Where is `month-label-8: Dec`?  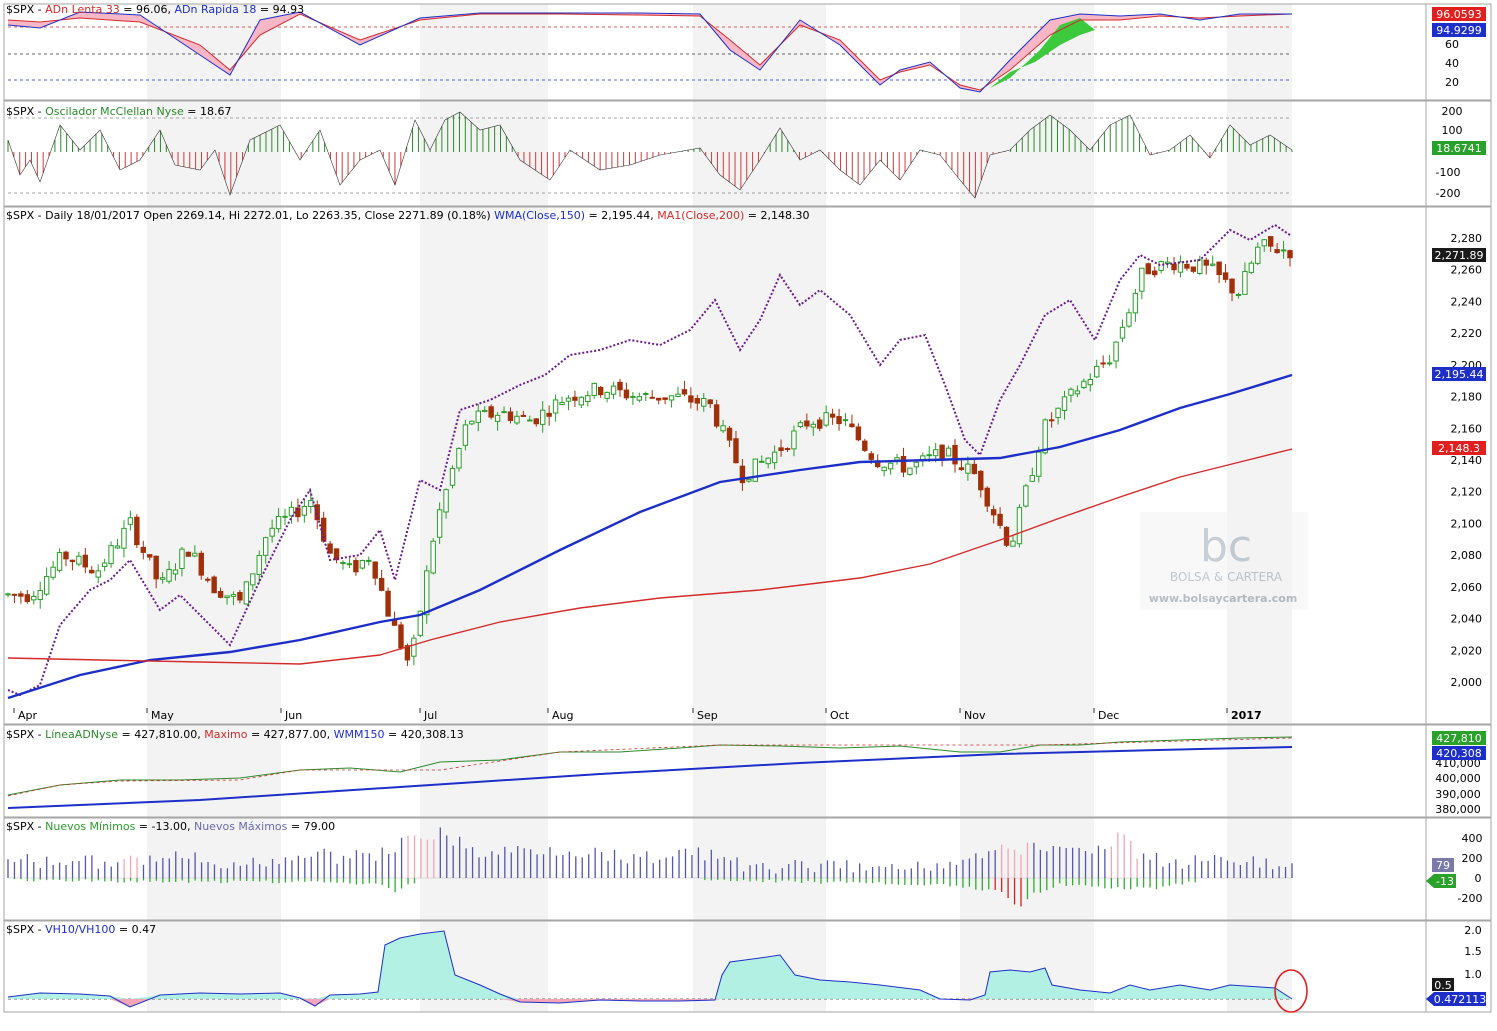
month-label-8: Dec is located at coordinates (1108, 715).